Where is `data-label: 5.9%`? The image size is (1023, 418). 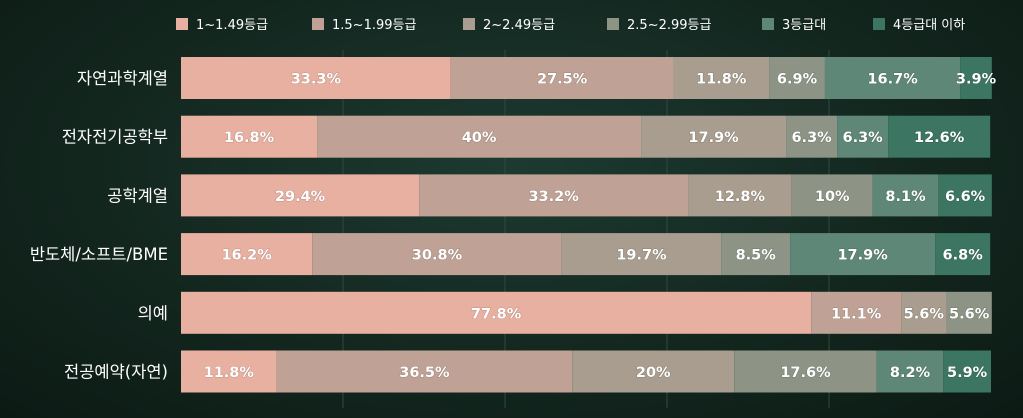
data-label: 5.9% is located at coordinates (967, 373).